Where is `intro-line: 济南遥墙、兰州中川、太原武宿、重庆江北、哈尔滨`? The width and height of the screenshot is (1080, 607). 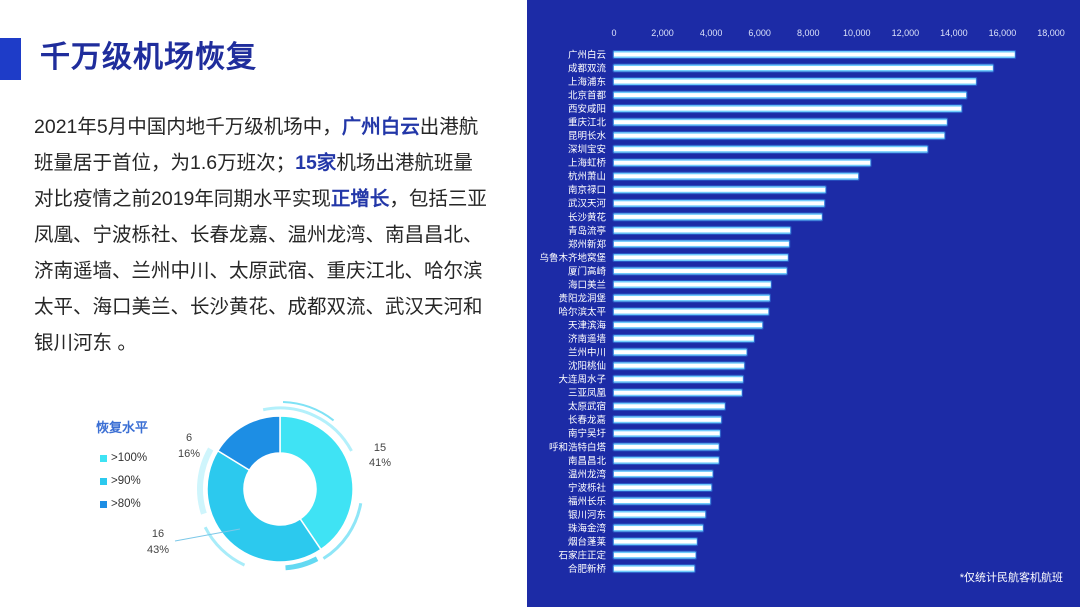
intro-line: 济南遥墙、兰州中川、太原武宿、重庆江北、哈尔滨 is located at coordinates (277, 271).